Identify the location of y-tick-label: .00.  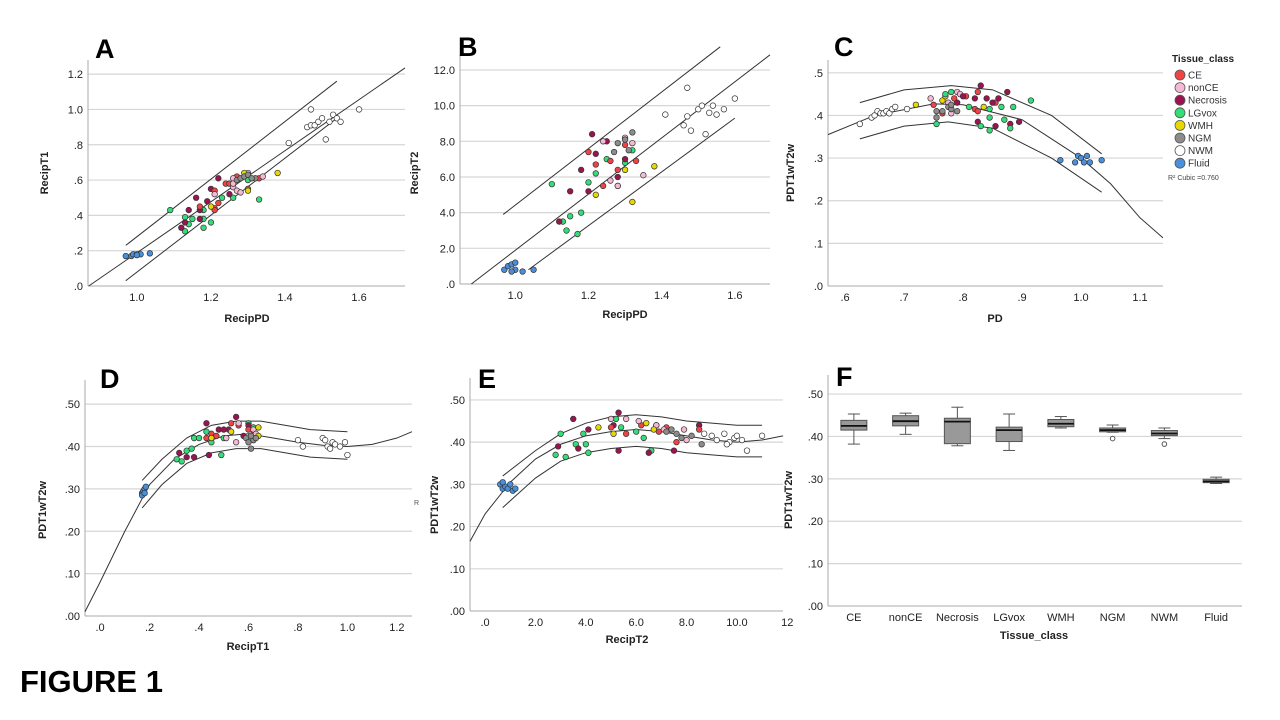
(72, 617).